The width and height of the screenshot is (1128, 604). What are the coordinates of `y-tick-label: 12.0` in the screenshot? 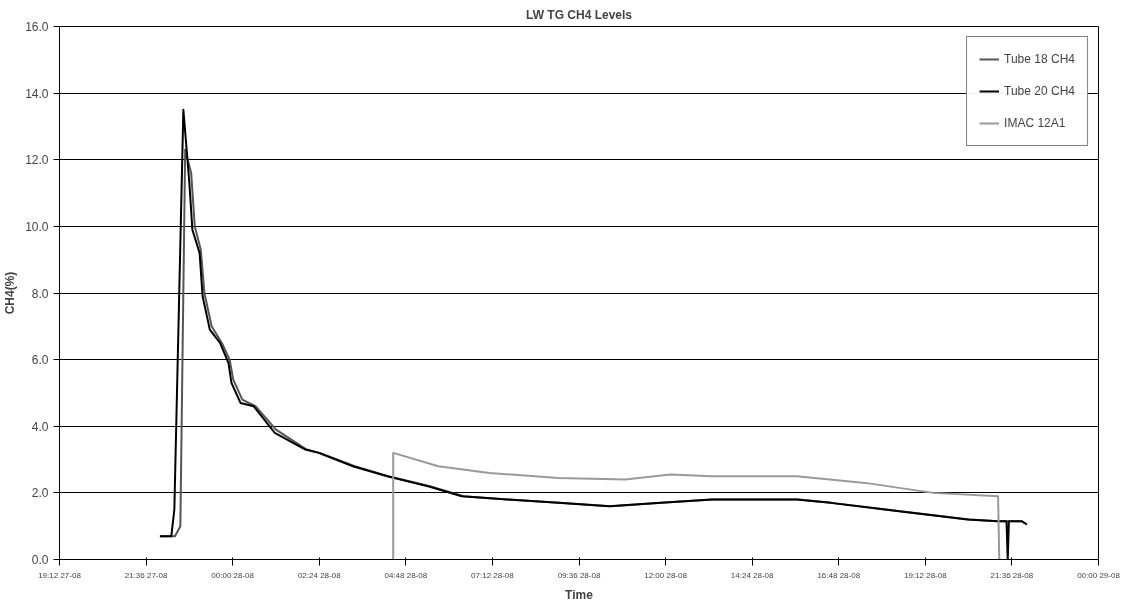 It's located at (37, 160).